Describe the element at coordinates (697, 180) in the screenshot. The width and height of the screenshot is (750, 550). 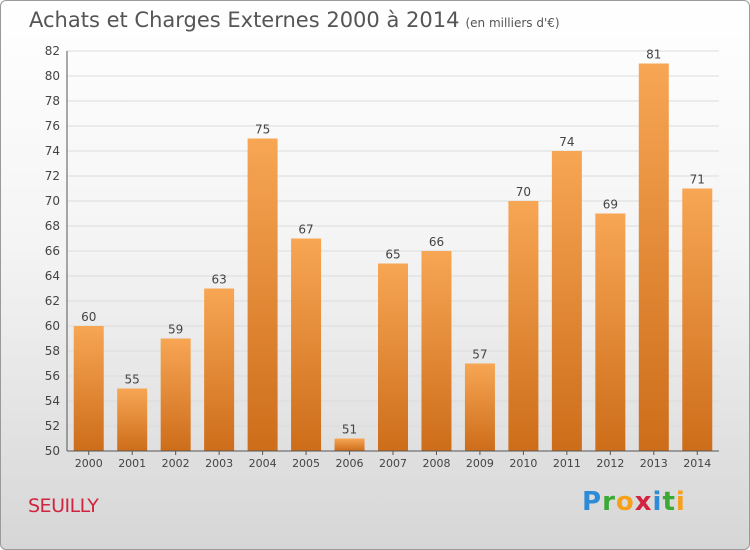
I see `data-label: 71` at that location.